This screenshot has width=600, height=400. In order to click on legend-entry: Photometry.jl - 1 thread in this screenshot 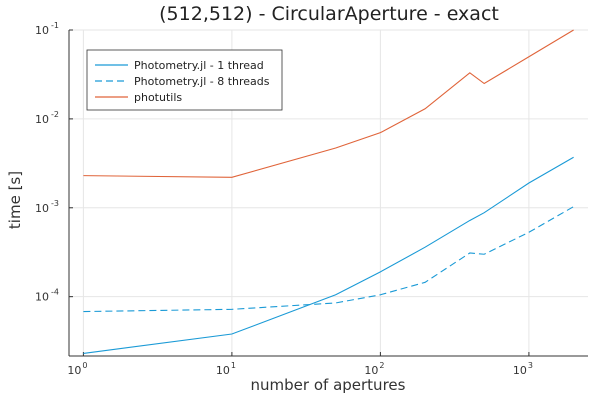, I will do `click(199, 65)`.